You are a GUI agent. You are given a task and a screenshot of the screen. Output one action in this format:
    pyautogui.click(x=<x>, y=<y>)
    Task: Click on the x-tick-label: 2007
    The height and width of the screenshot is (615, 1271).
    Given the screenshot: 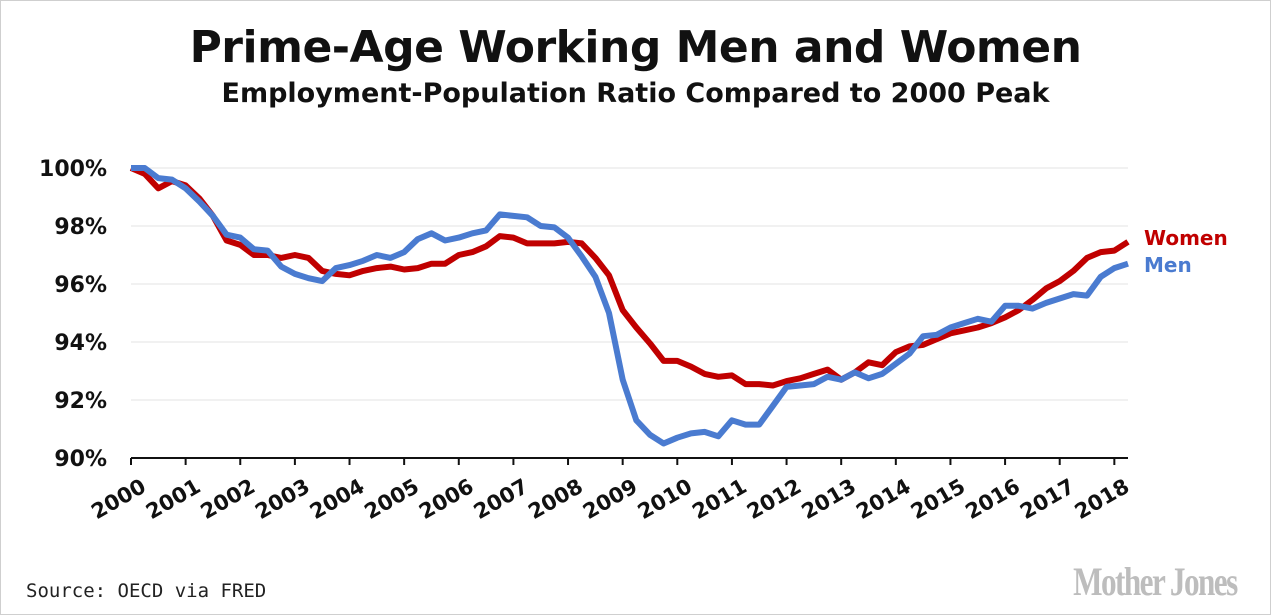 What is the action you would take?
    pyautogui.click(x=501, y=499)
    